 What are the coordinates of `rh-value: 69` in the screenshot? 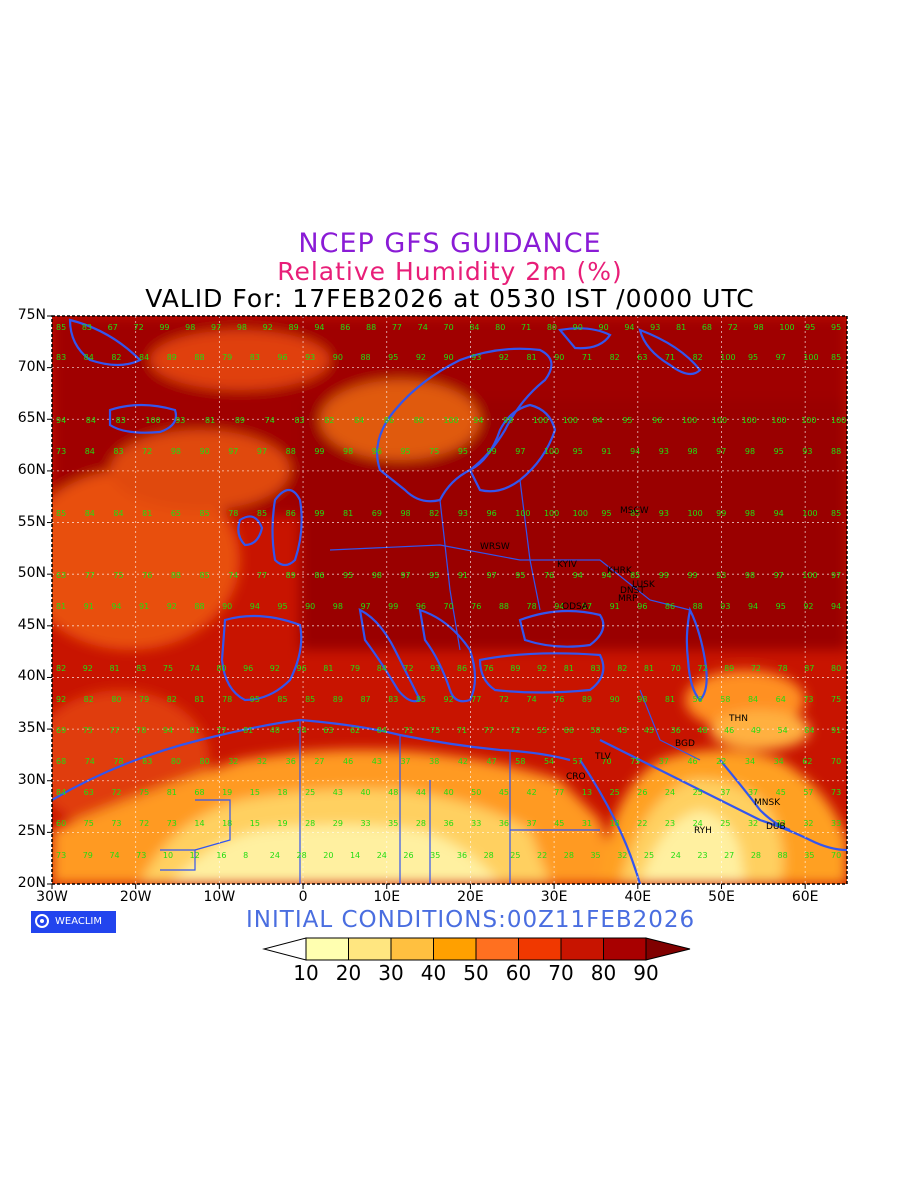 It's located at (377, 513).